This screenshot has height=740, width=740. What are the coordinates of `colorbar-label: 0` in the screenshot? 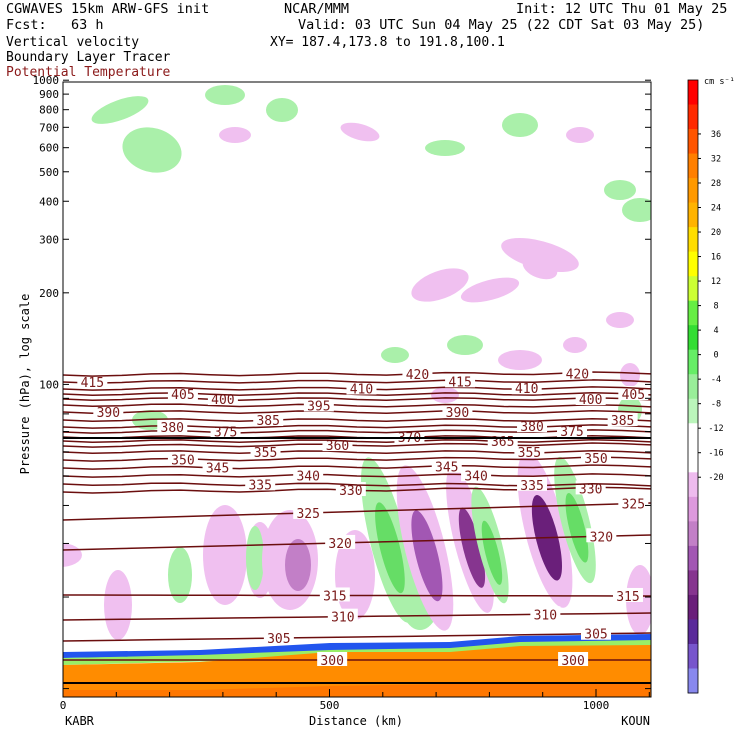 It's located at (715, 356).